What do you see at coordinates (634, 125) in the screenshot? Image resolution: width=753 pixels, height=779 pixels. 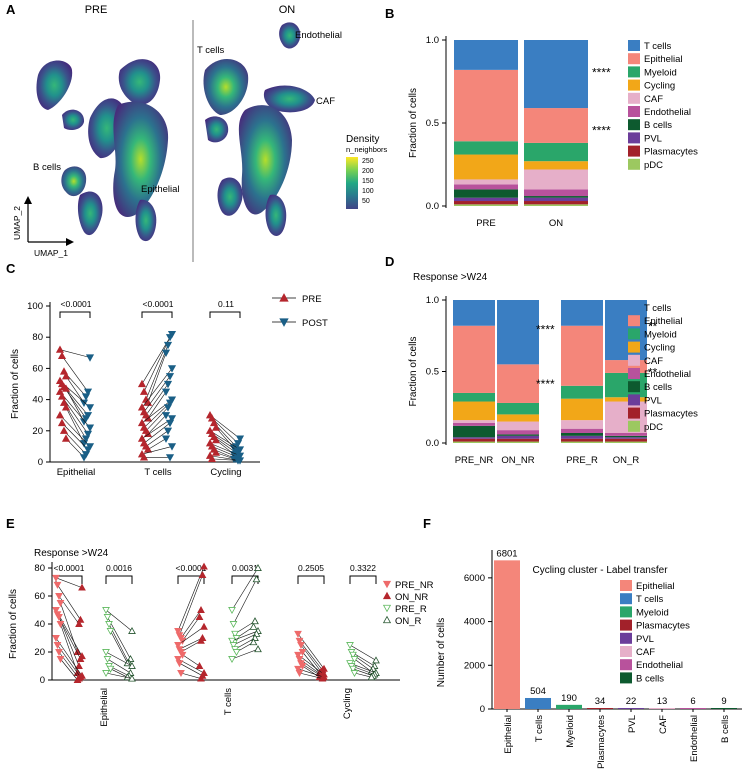 I see `legend-swatch-b-cells` at bounding box center [634, 125].